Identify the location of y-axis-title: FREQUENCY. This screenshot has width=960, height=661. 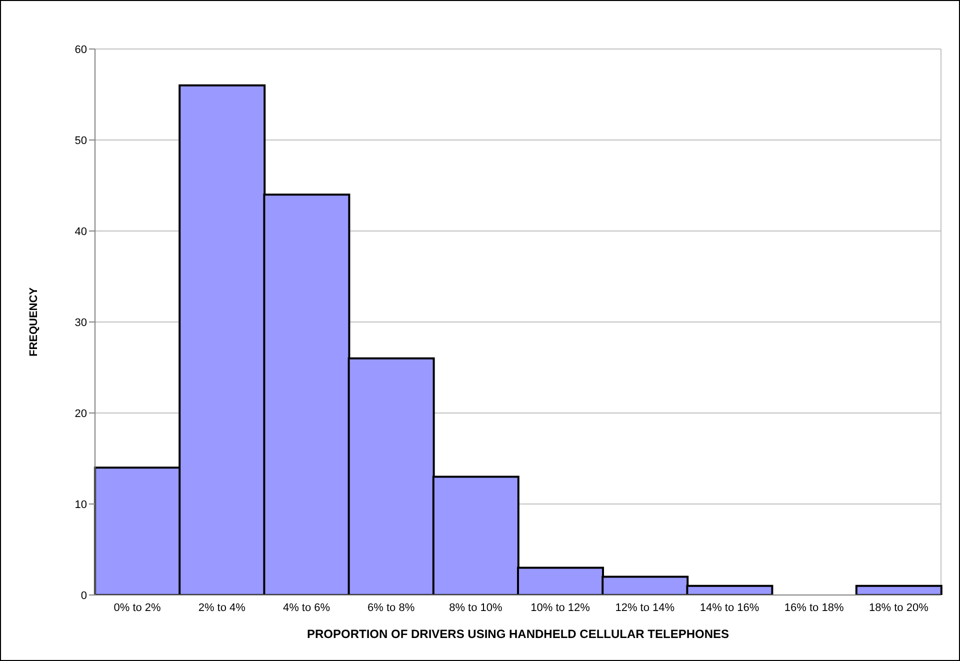
(34, 321).